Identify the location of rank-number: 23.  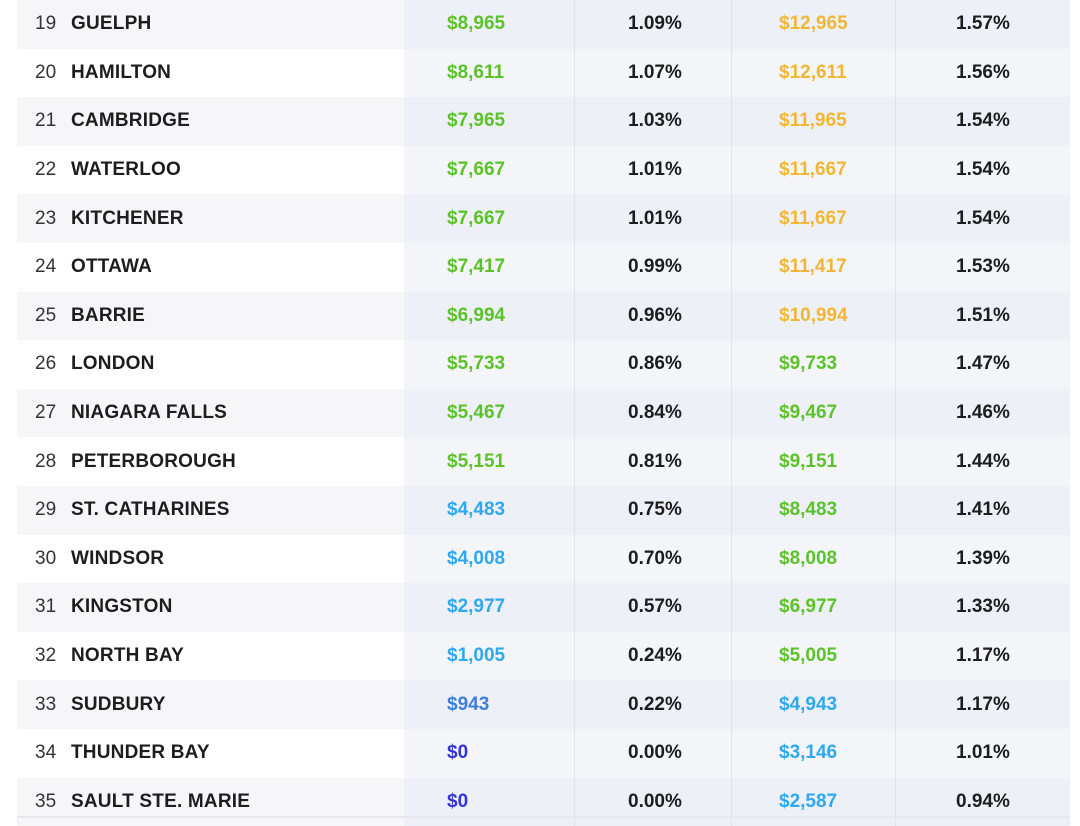
(53, 219).